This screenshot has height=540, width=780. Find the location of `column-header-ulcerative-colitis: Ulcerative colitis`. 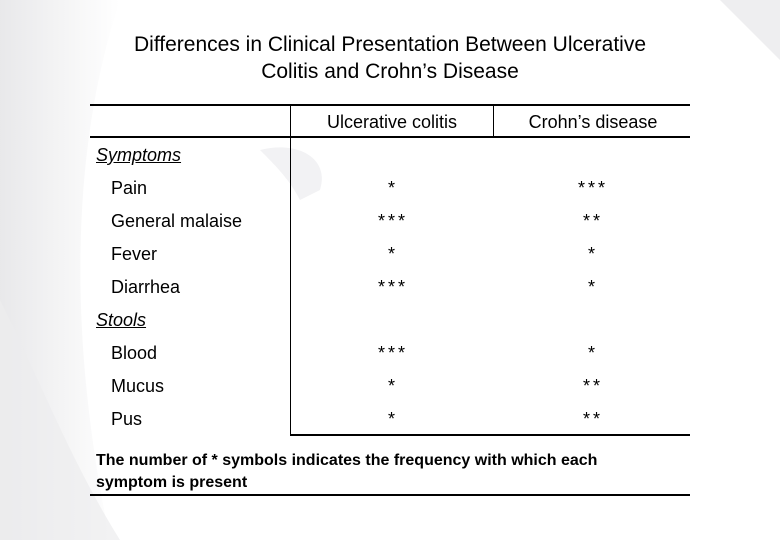

column-header-ulcerative-colitis: Ulcerative colitis is located at coordinates (392, 122).